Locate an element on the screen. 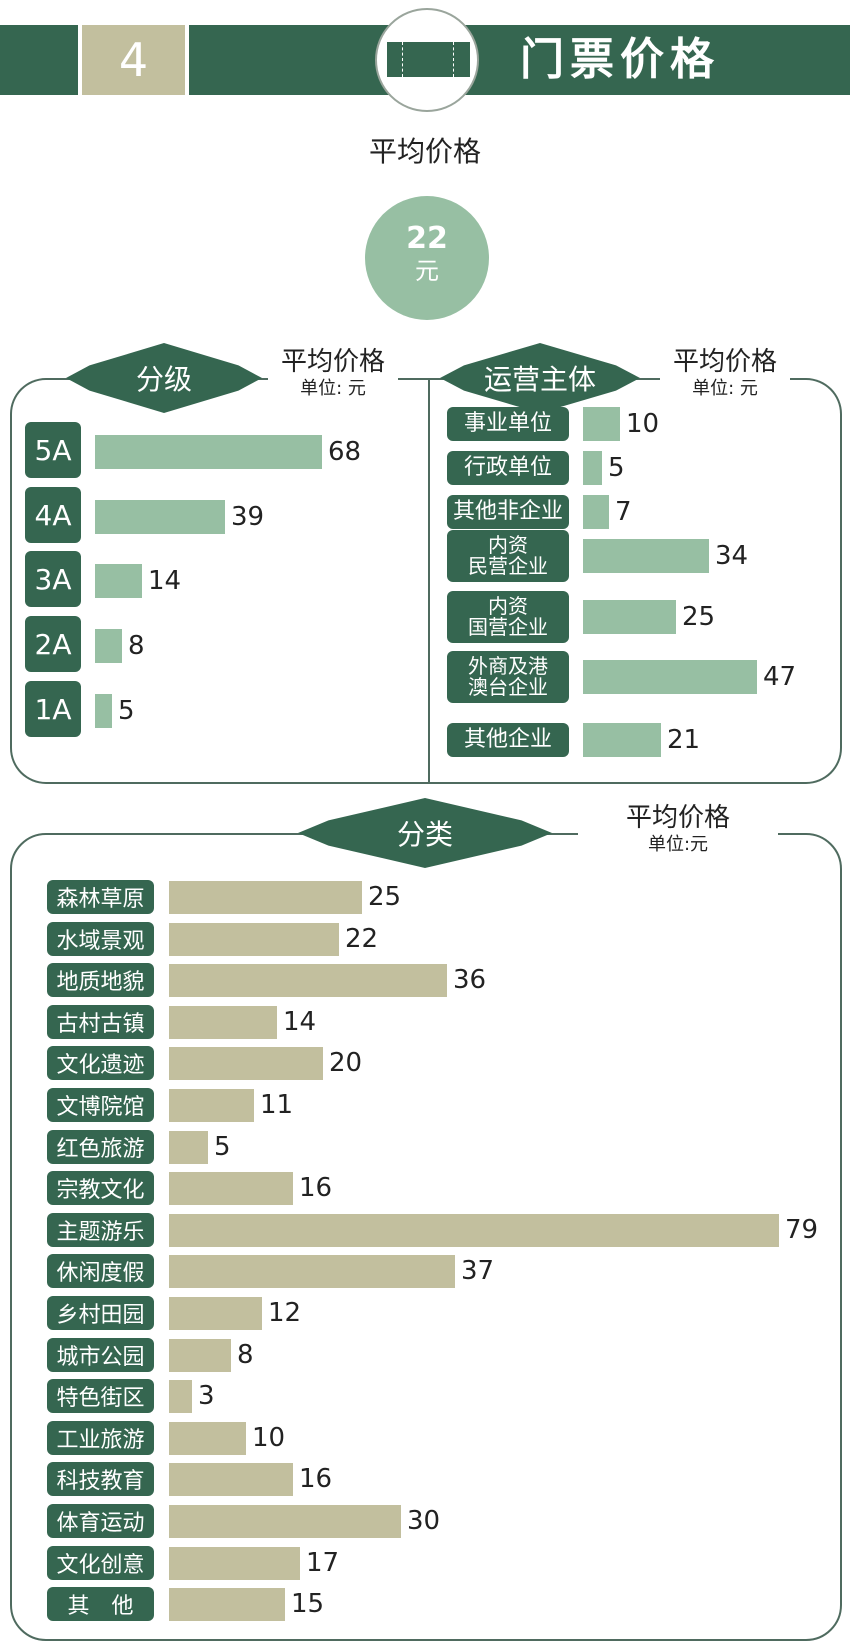 The width and height of the screenshot is (850, 1647). category-label: 其 他 is located at coordinates (100, 1604).